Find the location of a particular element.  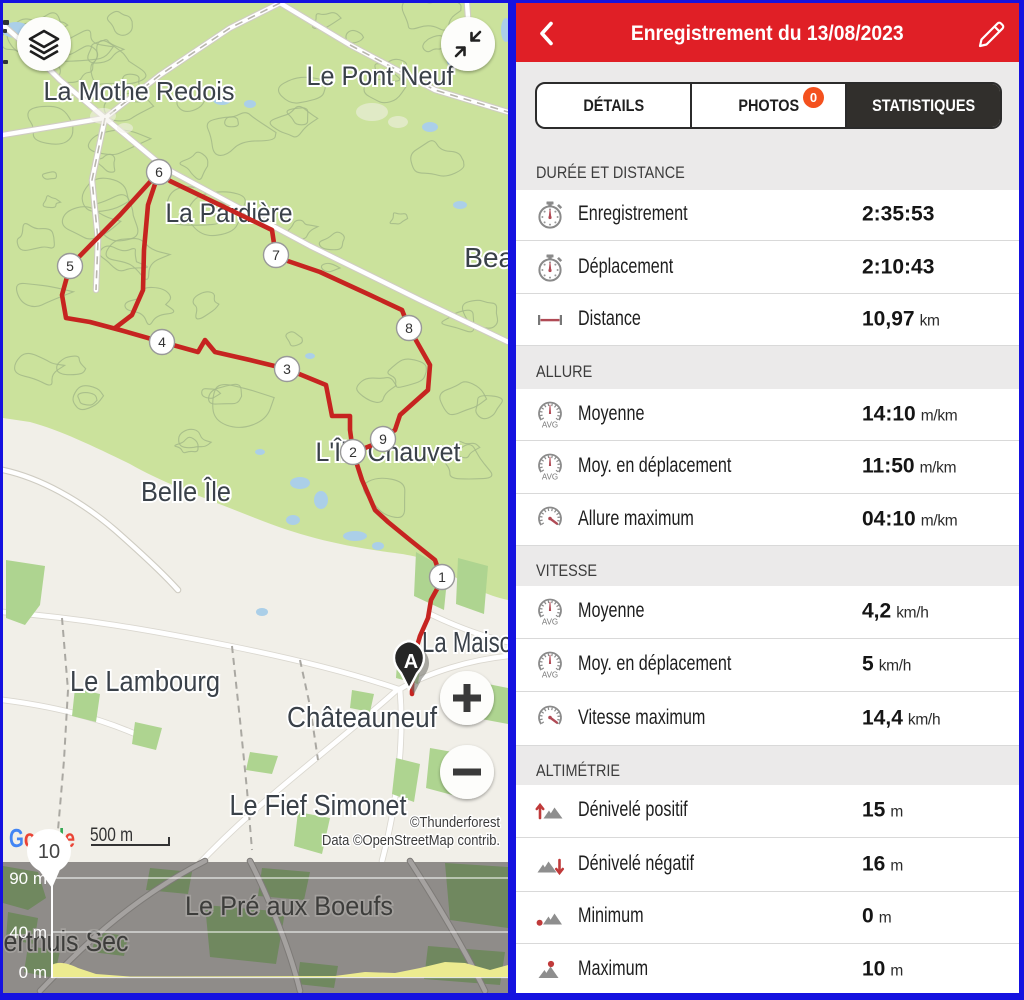

svg-text: A is located at coordinates (411, 662).